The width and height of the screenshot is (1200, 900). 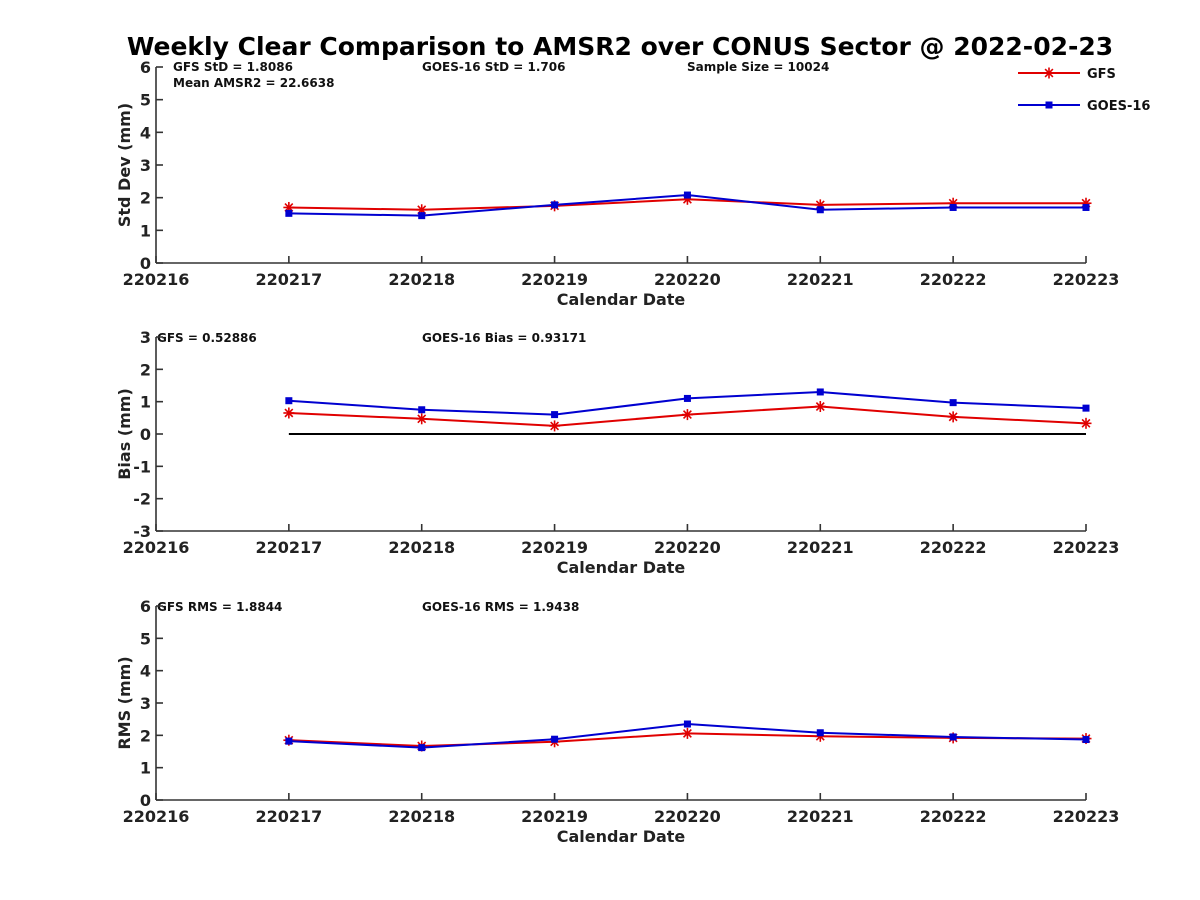 I want to click on y-tick-label: -3, so click(x=142, y=531).